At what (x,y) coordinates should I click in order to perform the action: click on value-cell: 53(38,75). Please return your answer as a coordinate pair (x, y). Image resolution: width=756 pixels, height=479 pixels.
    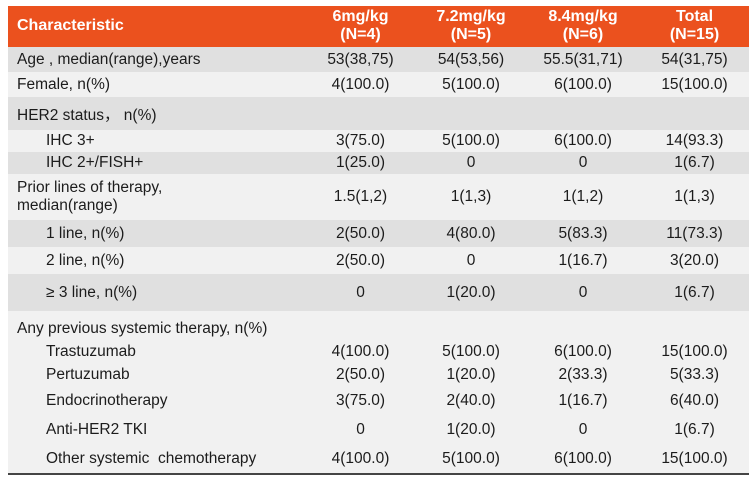
    Looking at the image, I should click on (360, 59).